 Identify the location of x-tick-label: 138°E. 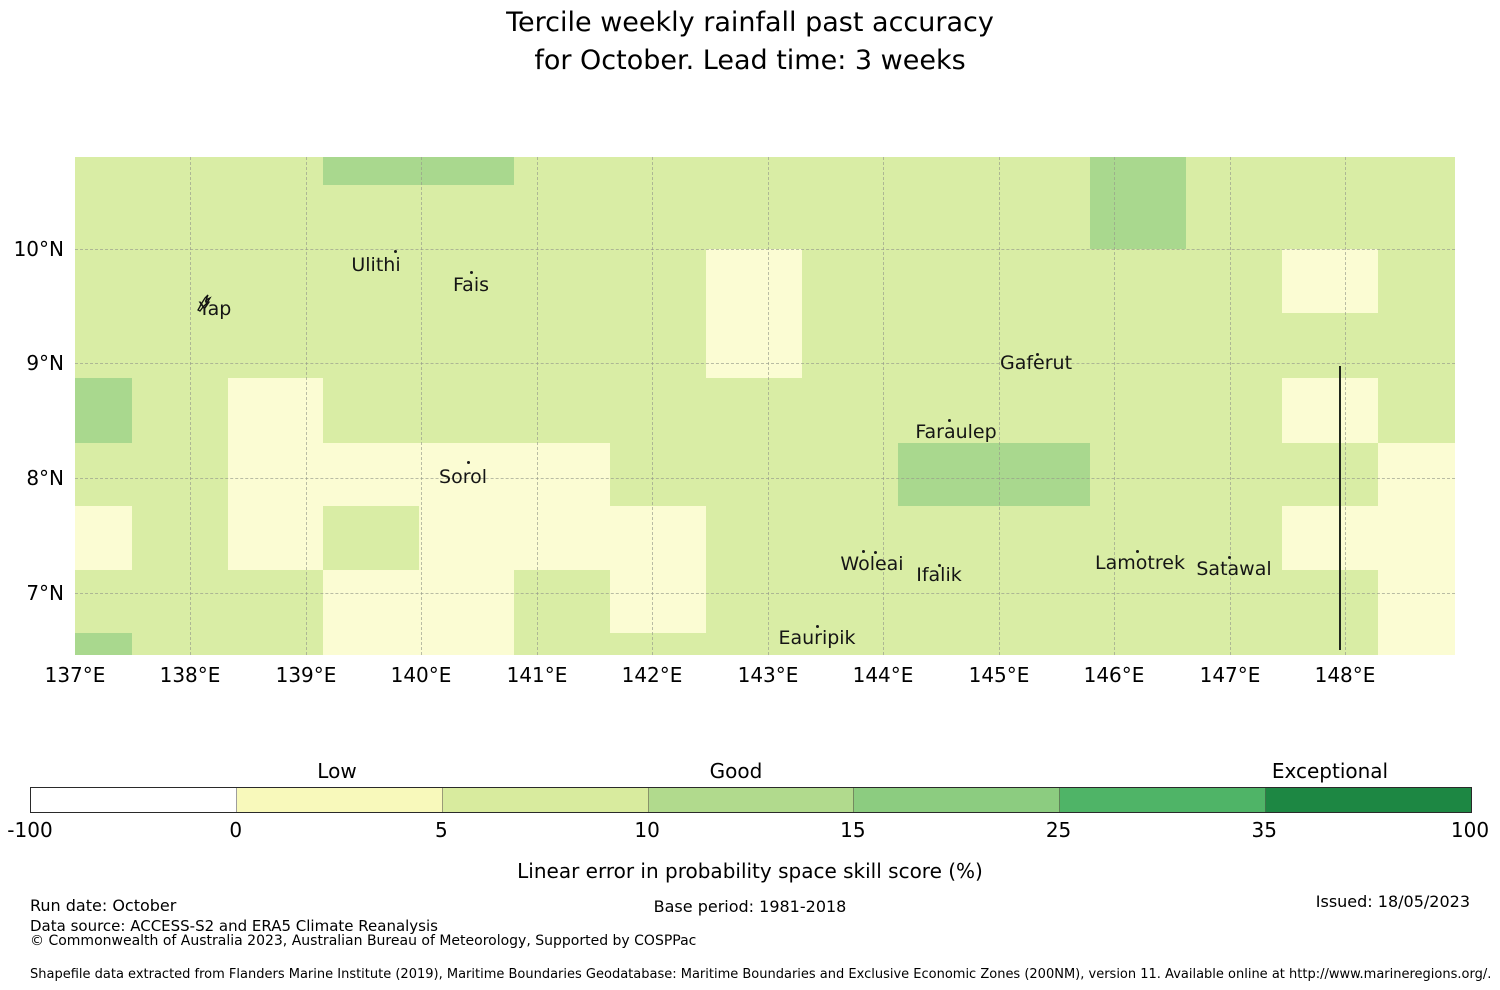
(190, 675).